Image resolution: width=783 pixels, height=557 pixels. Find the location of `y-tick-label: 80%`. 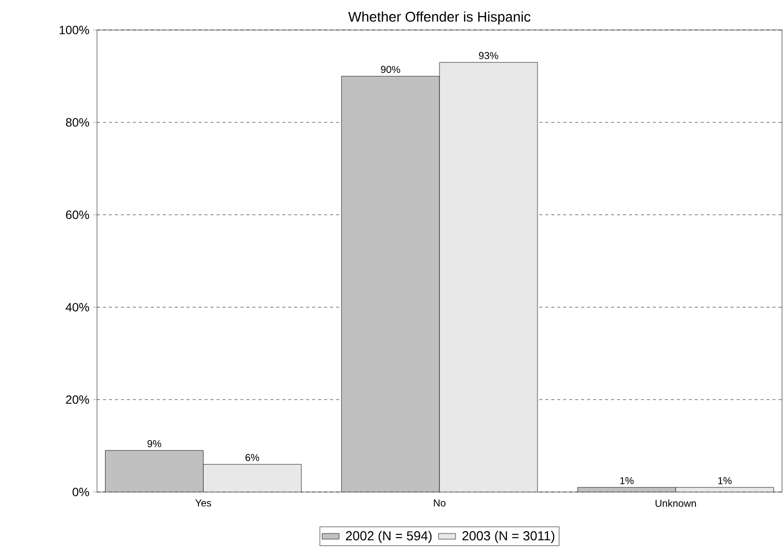

y-tick-label: 80% is located at coordinates (78, 122).